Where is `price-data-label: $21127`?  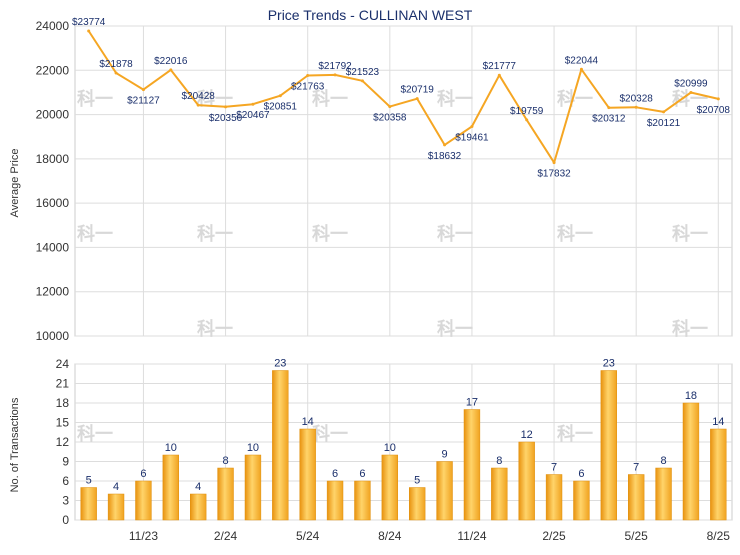
price-data-label: $21127 is located at coordinates (143, 101).